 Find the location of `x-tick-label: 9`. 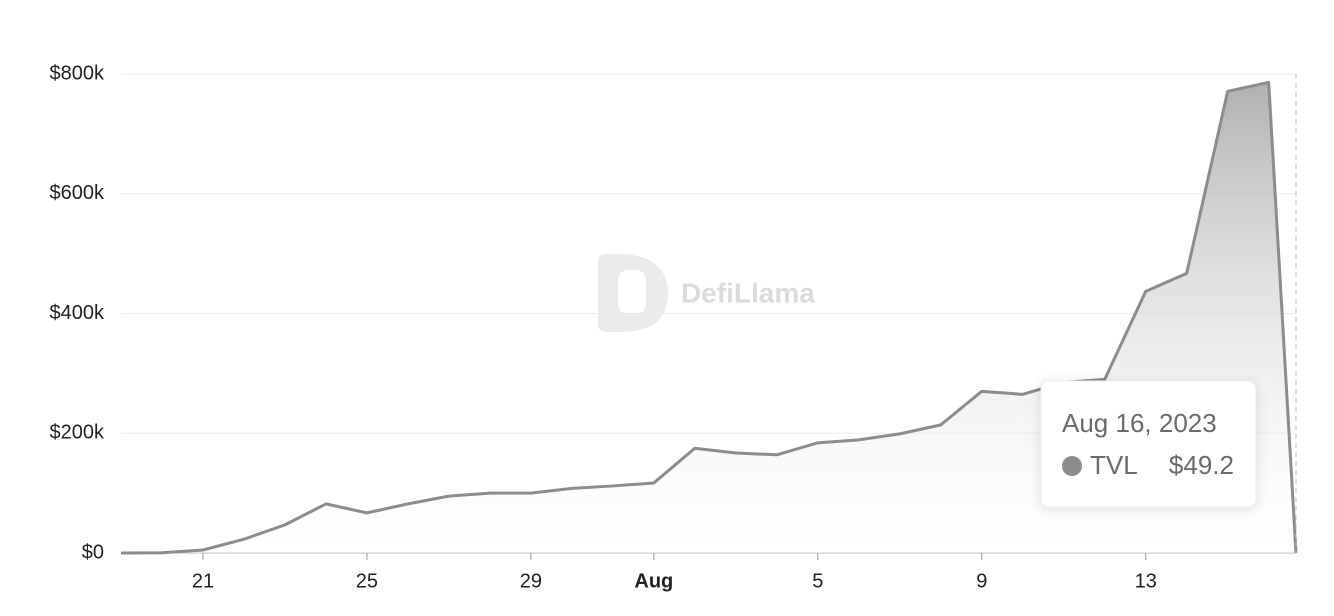

x-tick-label: 9 is located at coordinates (981, 581).